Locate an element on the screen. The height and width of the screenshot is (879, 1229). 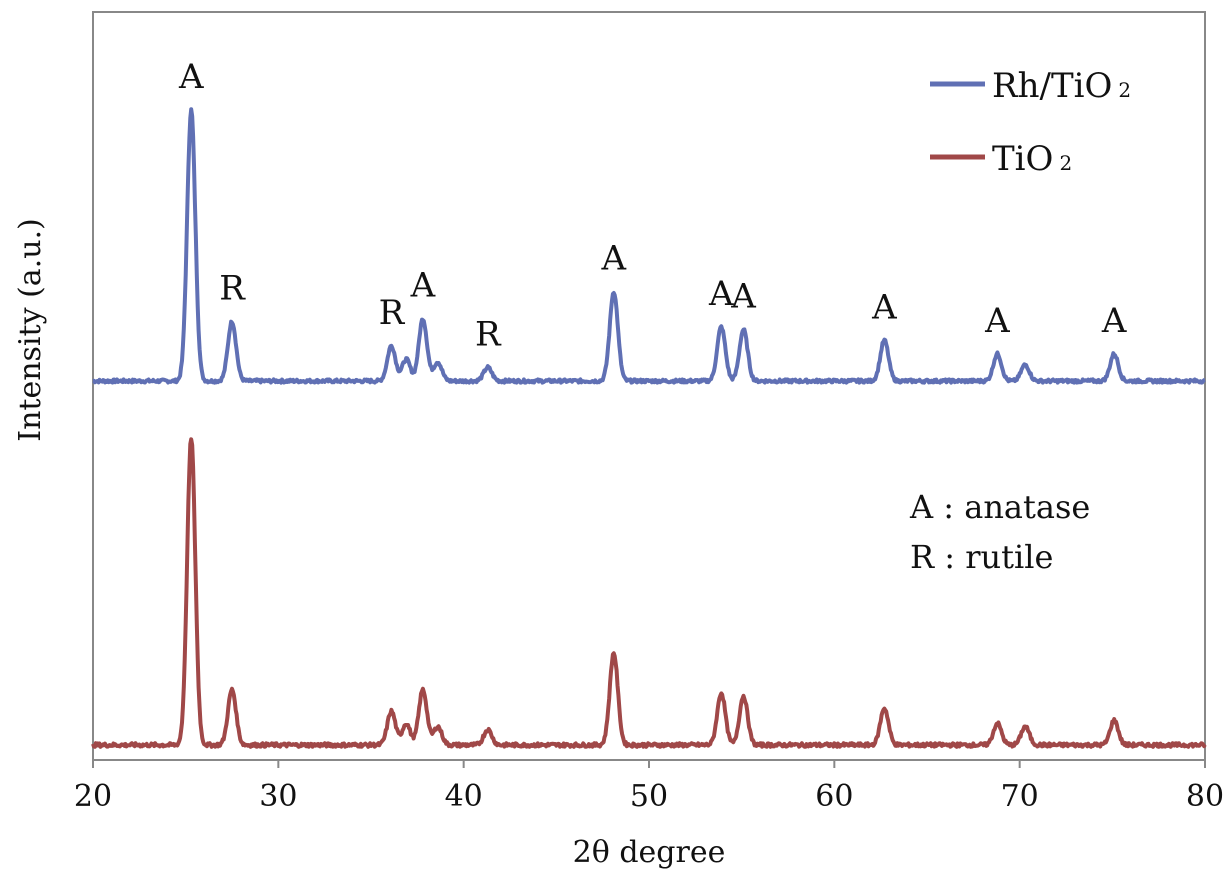
legend-label-tio2-main: TiO is located at coordinates (1022, 159).